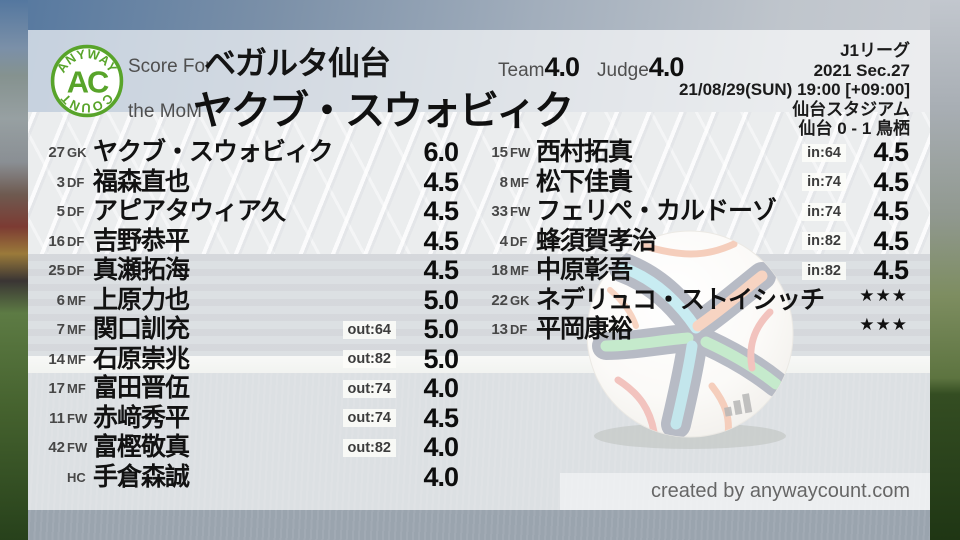 The image size is (960, 540). What do you see at coordinates (584, 270) in the screenshot?
I see `player-name: 中原彰吾` at bounding box center [584, 270].